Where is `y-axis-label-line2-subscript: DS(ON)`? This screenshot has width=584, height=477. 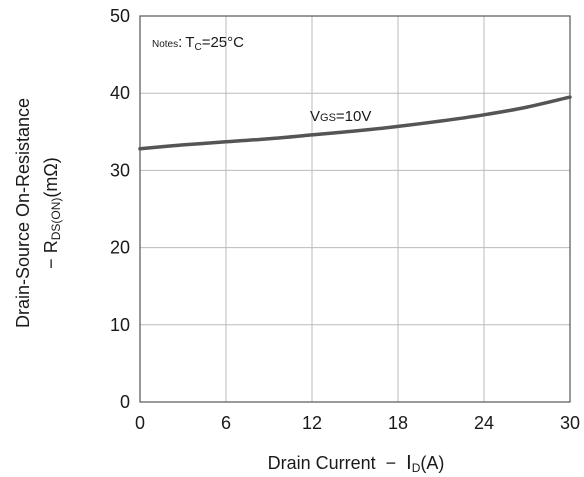
y-axis-label-line2-subscript: DS(ON) is located at coordinates (56, 219).